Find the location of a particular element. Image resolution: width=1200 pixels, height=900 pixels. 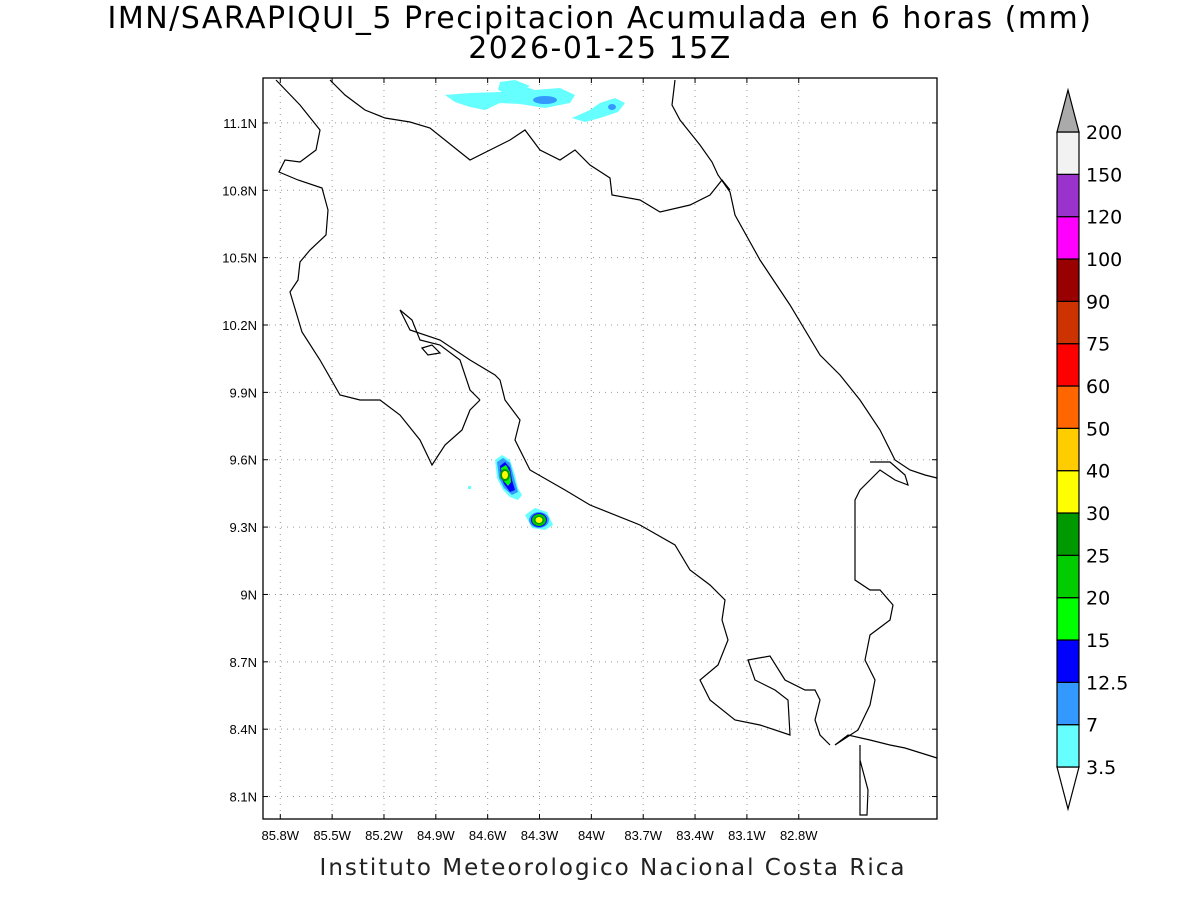

lake-nicaragua-shore is located at coordinates (530, 146).